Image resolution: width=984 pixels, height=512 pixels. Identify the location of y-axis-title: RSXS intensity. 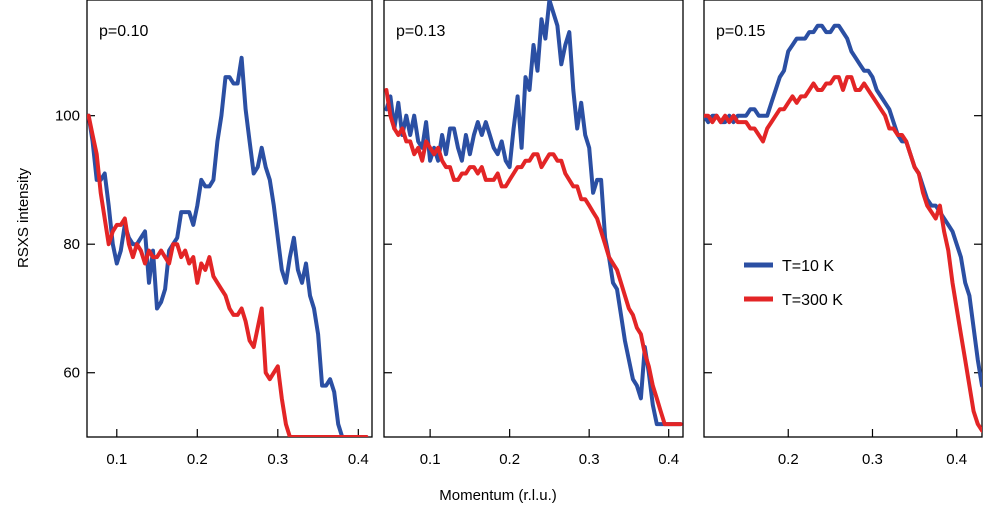
(23, 217).